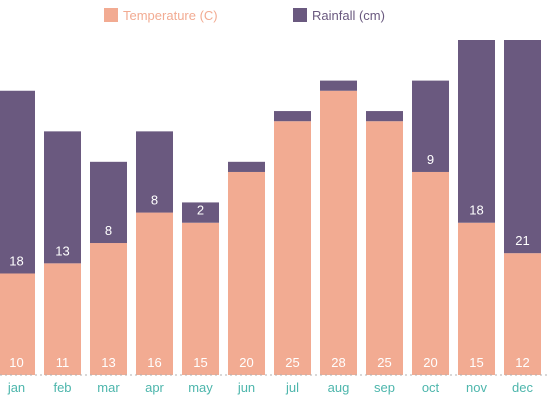  What do you see at coordinates (384, 248) in the screenshot?
I see `bar-temperature-sep` at bounding box center [384, 248].